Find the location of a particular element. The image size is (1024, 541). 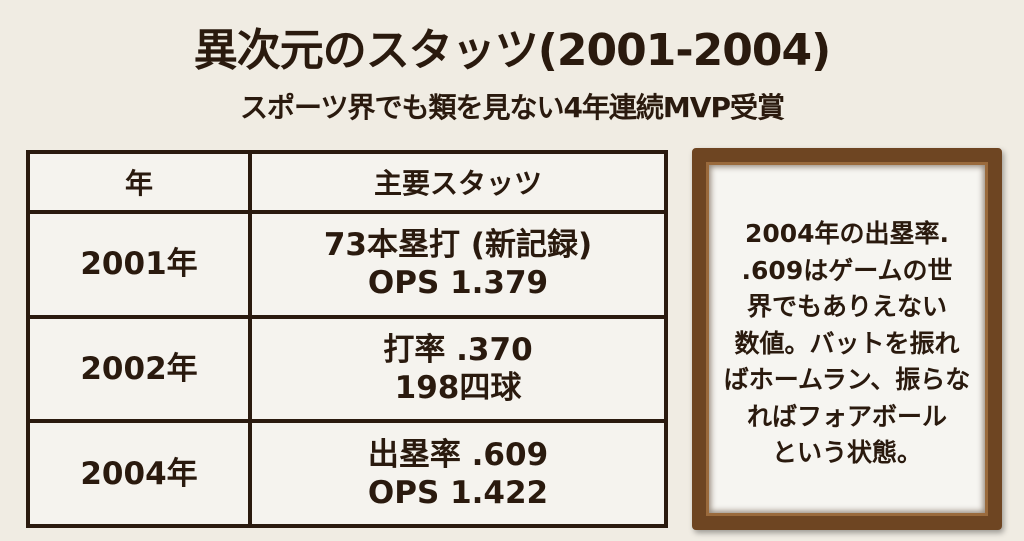

stats-cell: 出塁率 .609 OPS 1.422 is located at coordinates (458, 473).